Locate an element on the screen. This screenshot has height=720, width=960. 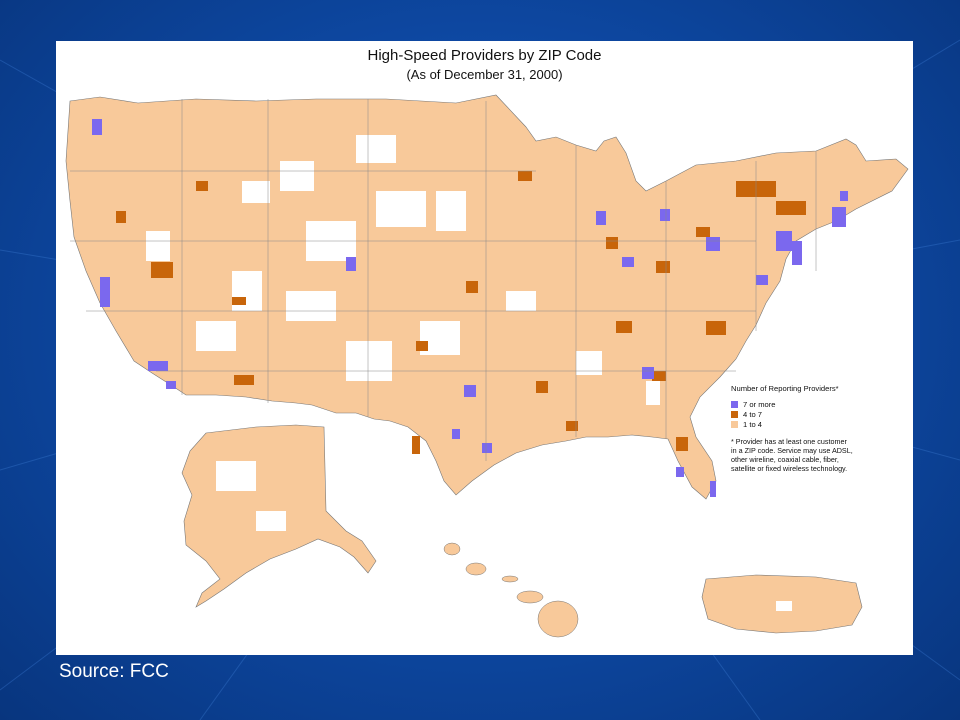
legend-note-line: satellite or fixed wireless technology. is located at coordinates (789, 468).